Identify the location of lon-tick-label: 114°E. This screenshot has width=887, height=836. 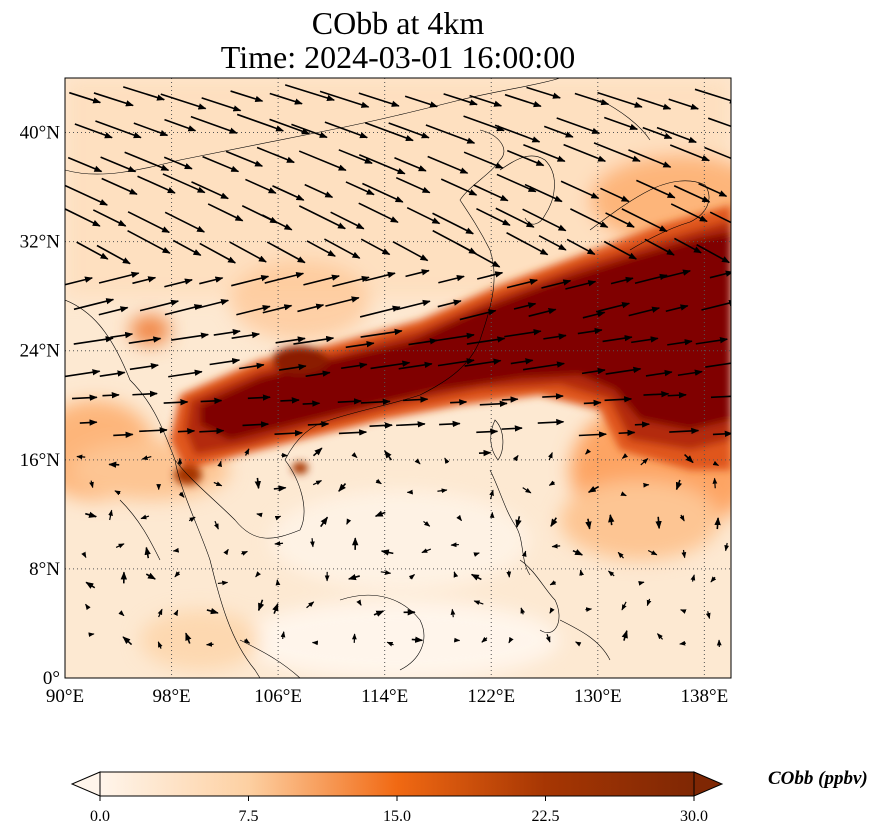
(384, 696).